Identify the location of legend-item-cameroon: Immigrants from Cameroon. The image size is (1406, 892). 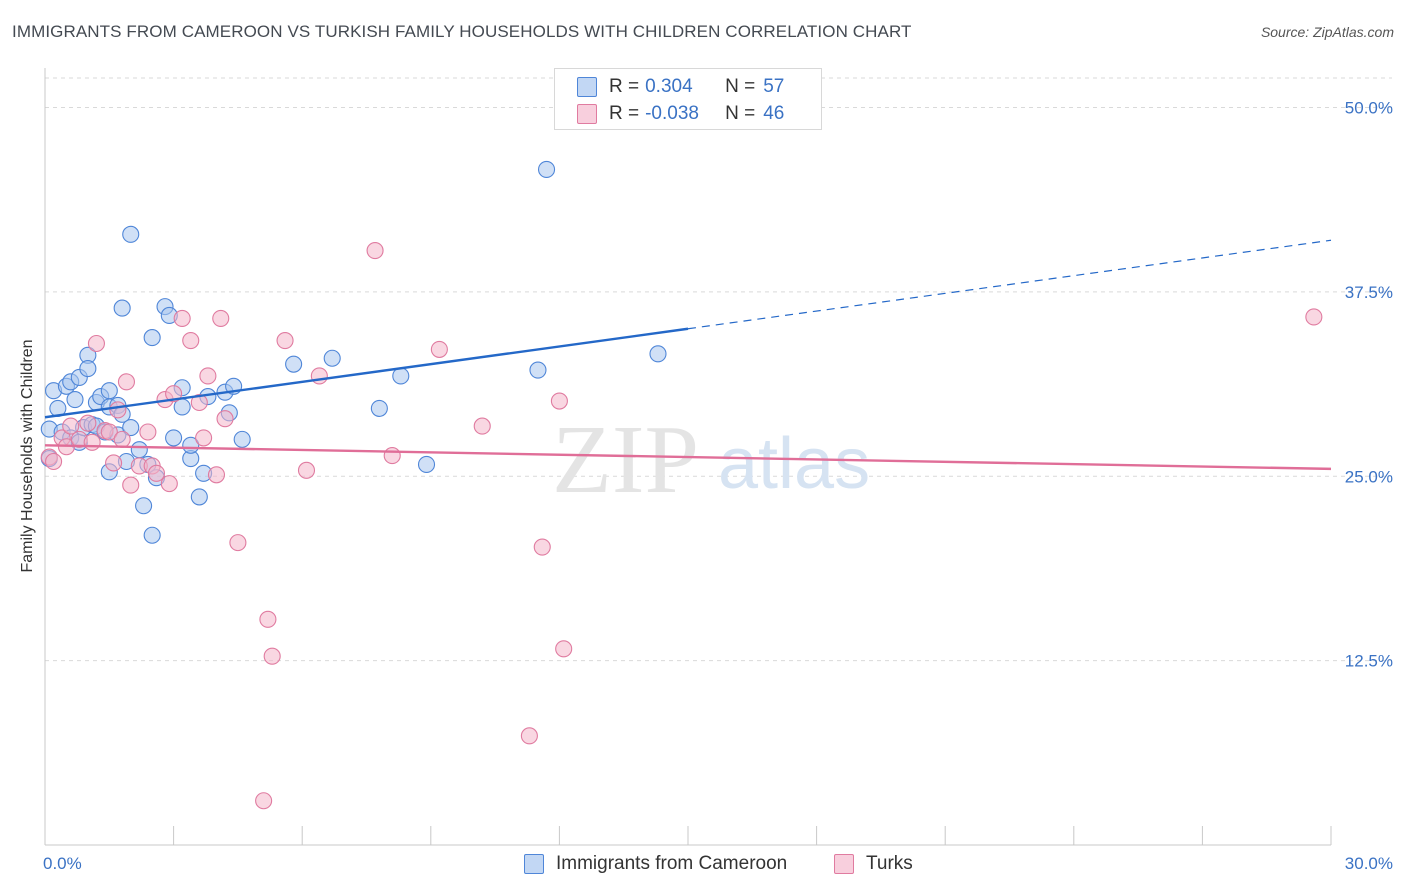
(655, 864).